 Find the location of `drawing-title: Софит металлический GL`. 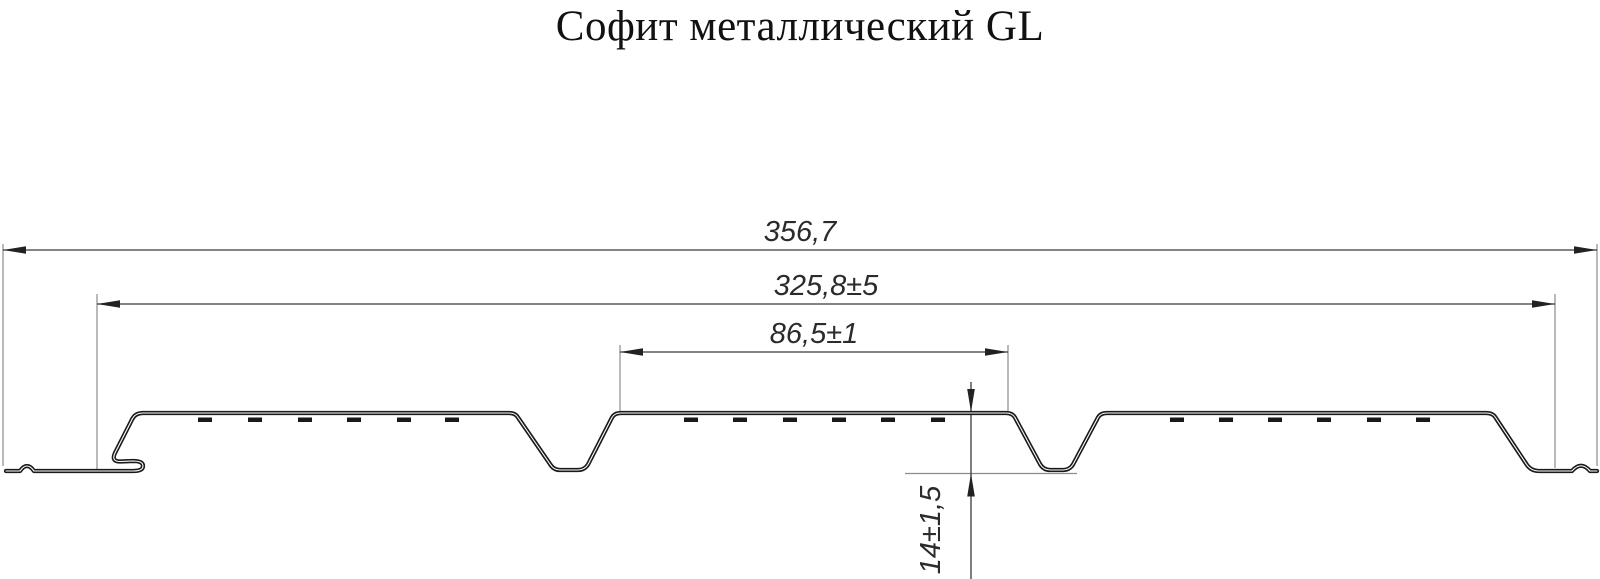

drawing-title: Софит металлический GL is located at coordinates (800, 26).